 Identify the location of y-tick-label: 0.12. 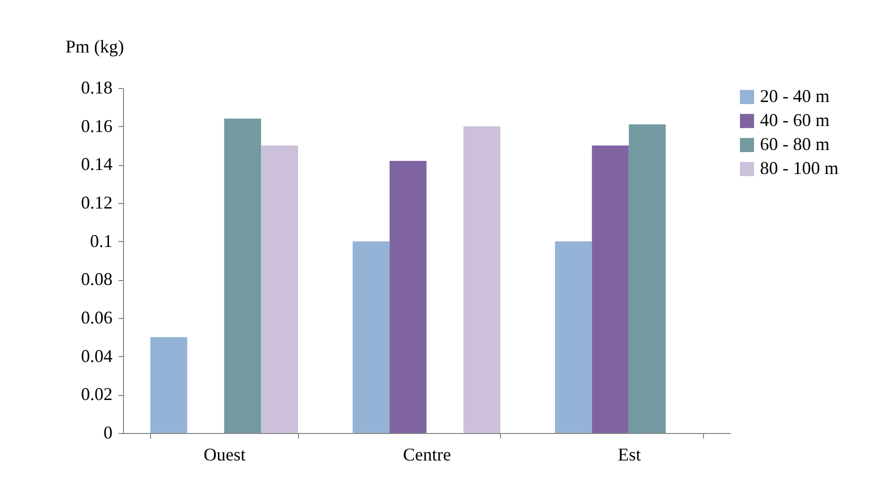
(96, 202).